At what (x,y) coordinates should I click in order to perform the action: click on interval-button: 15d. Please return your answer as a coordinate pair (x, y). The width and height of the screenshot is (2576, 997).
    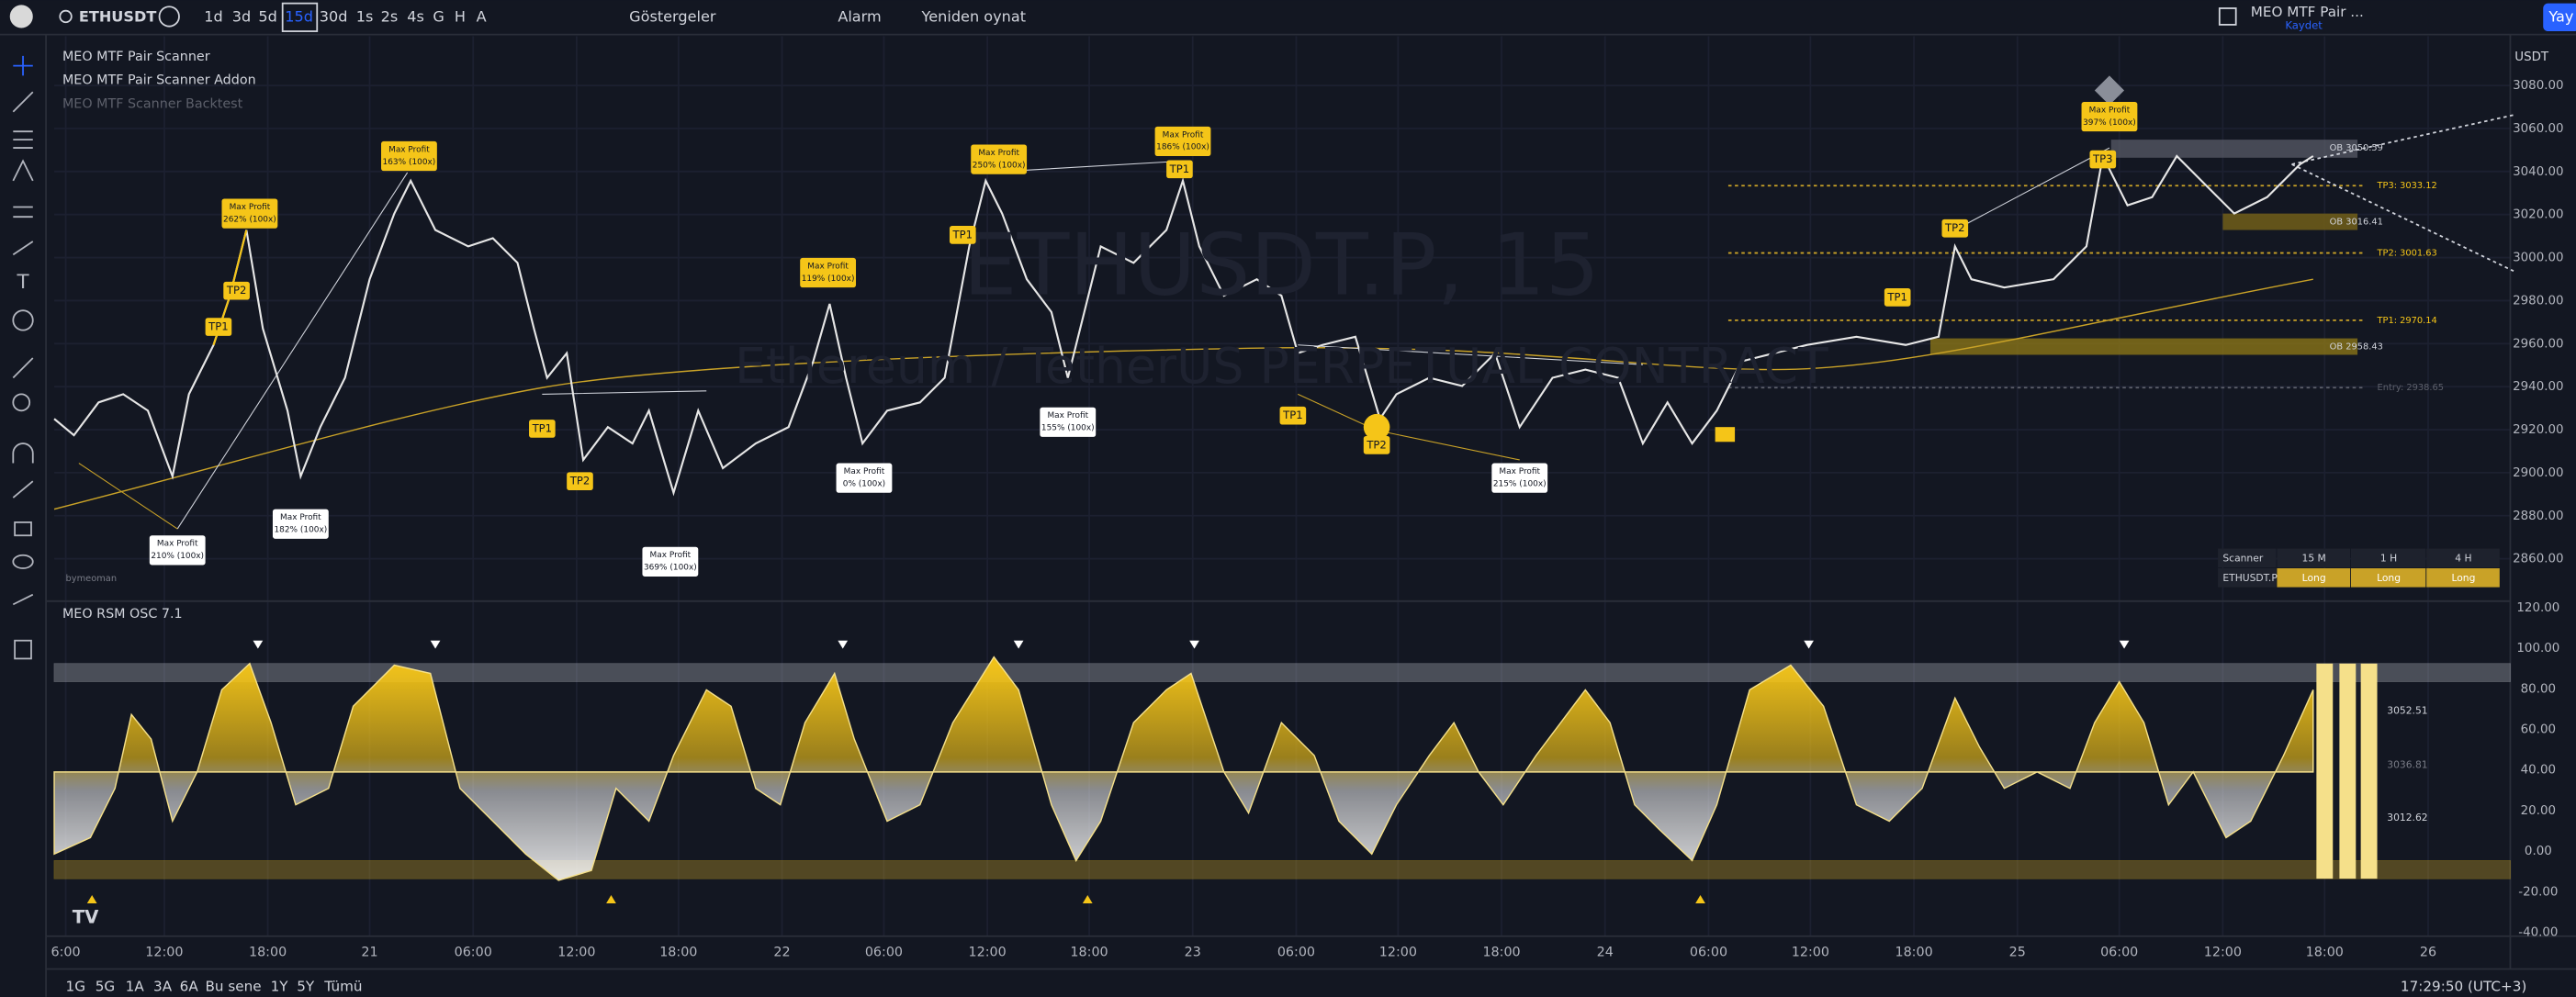
    Looking at the image, I should click on (299, 16).